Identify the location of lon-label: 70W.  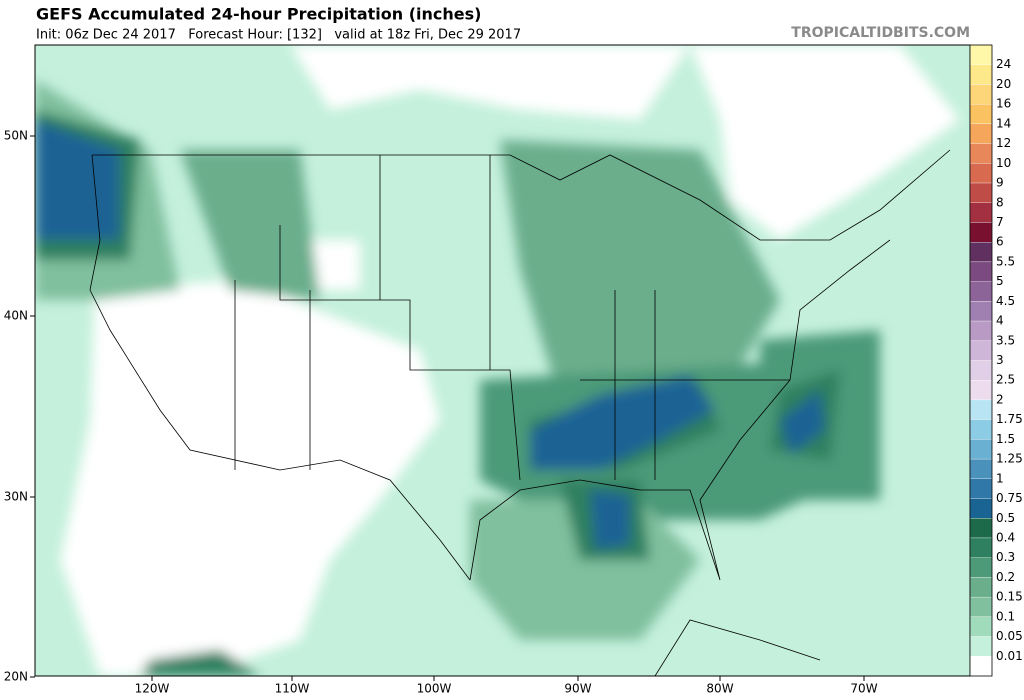
(863, 689).